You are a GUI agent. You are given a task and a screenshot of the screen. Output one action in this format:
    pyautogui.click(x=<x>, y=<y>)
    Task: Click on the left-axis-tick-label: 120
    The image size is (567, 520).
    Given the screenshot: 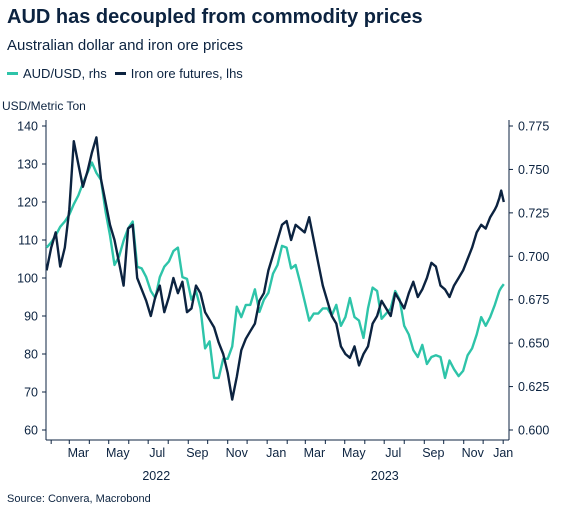 What is the action you would take?
    pyautogui.click(x=27, y=203)
    